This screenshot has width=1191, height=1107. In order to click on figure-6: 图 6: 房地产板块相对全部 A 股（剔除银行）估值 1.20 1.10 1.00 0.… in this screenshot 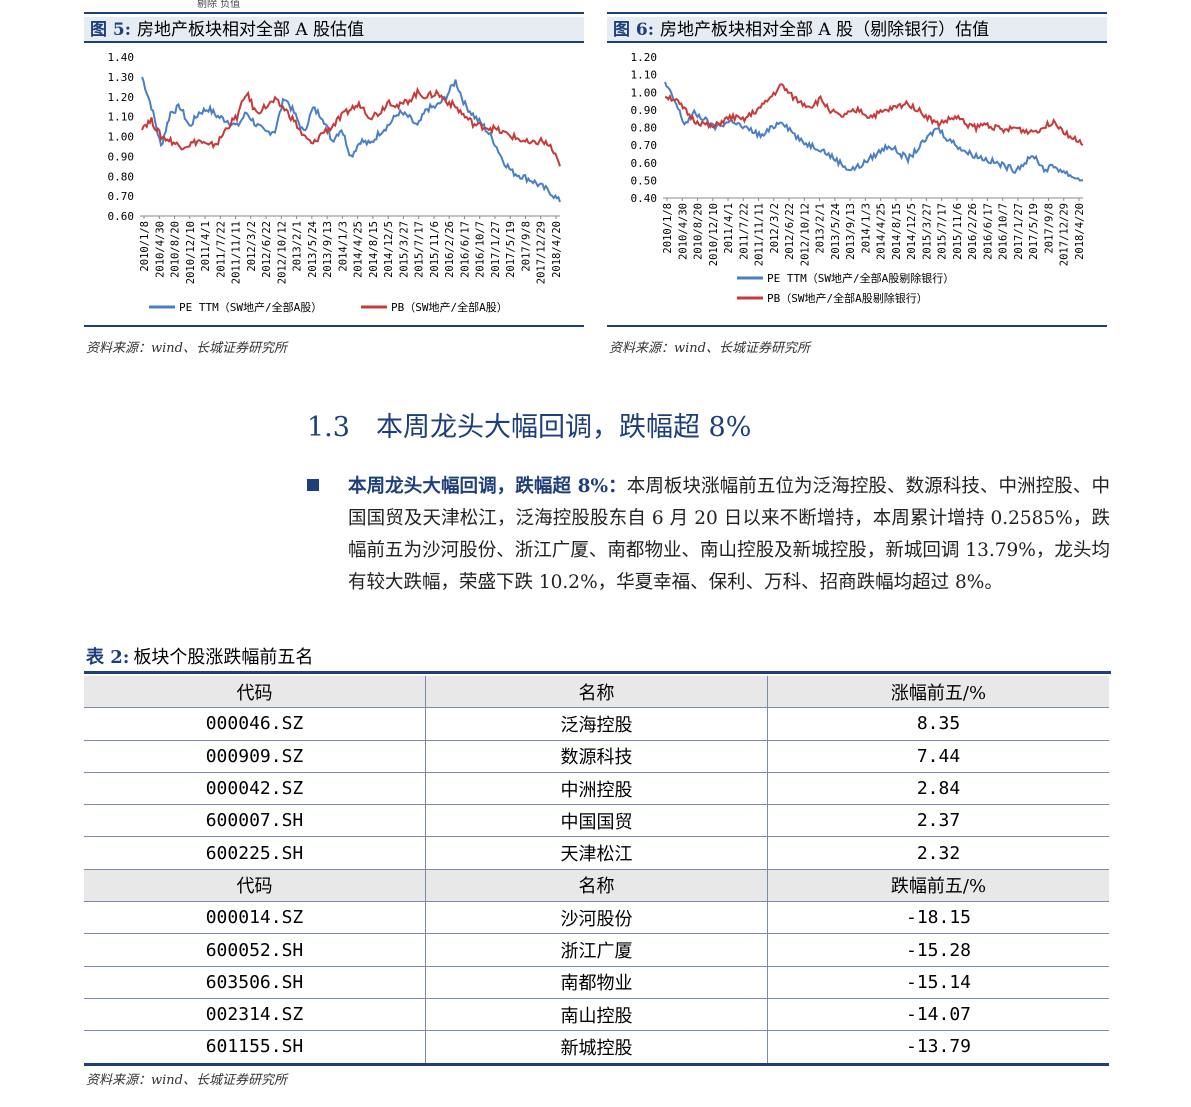, I will do `click(857, 165)`.